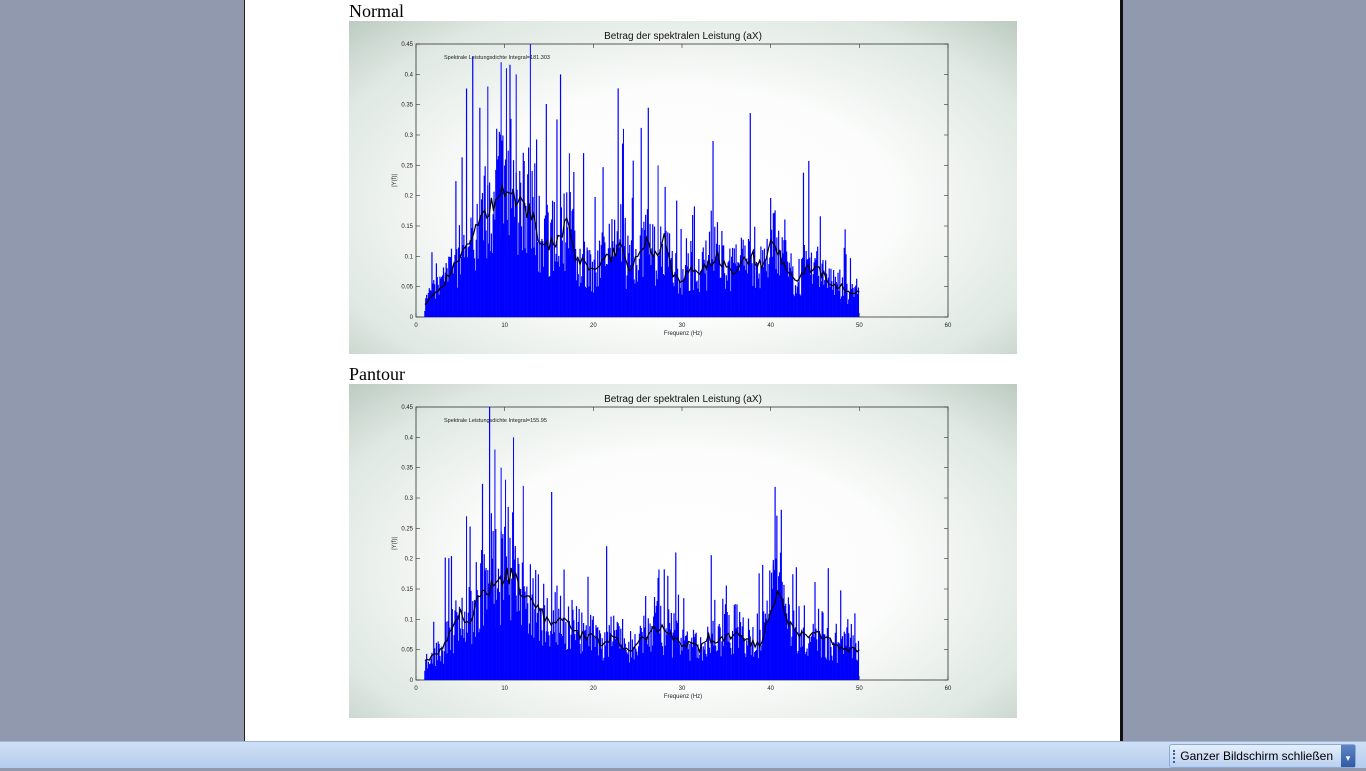 Image resolution: width=1366 pixels, height=771 pixels. Describe the element at coordinates (1256, 756) in the screenshot. I see `close-fullscreen-label: Ganzer Bildschirm schließen` at that location.